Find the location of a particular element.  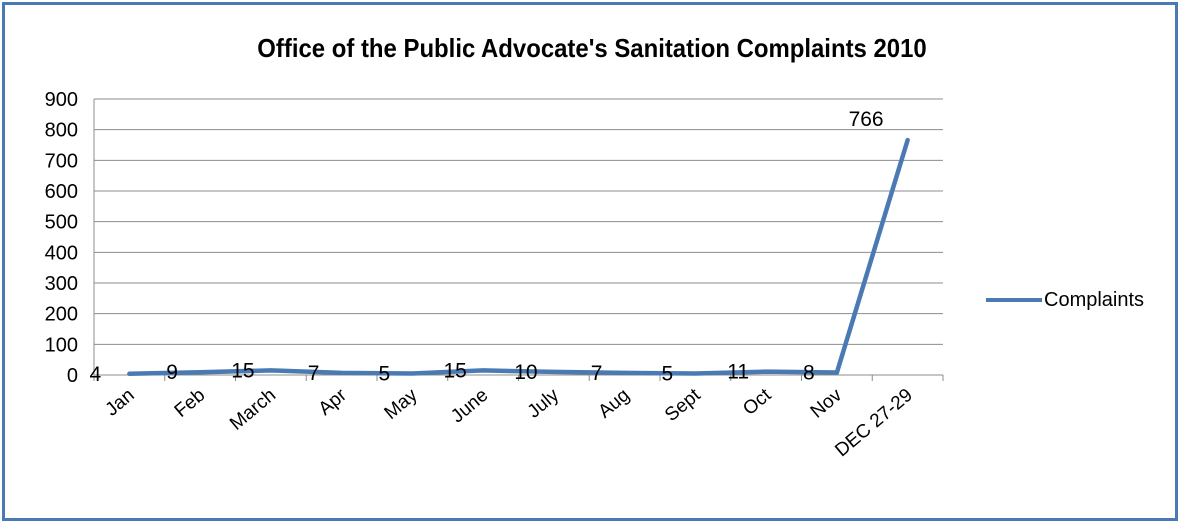

x-category-label: Jan is located at coordinates (120, 403).